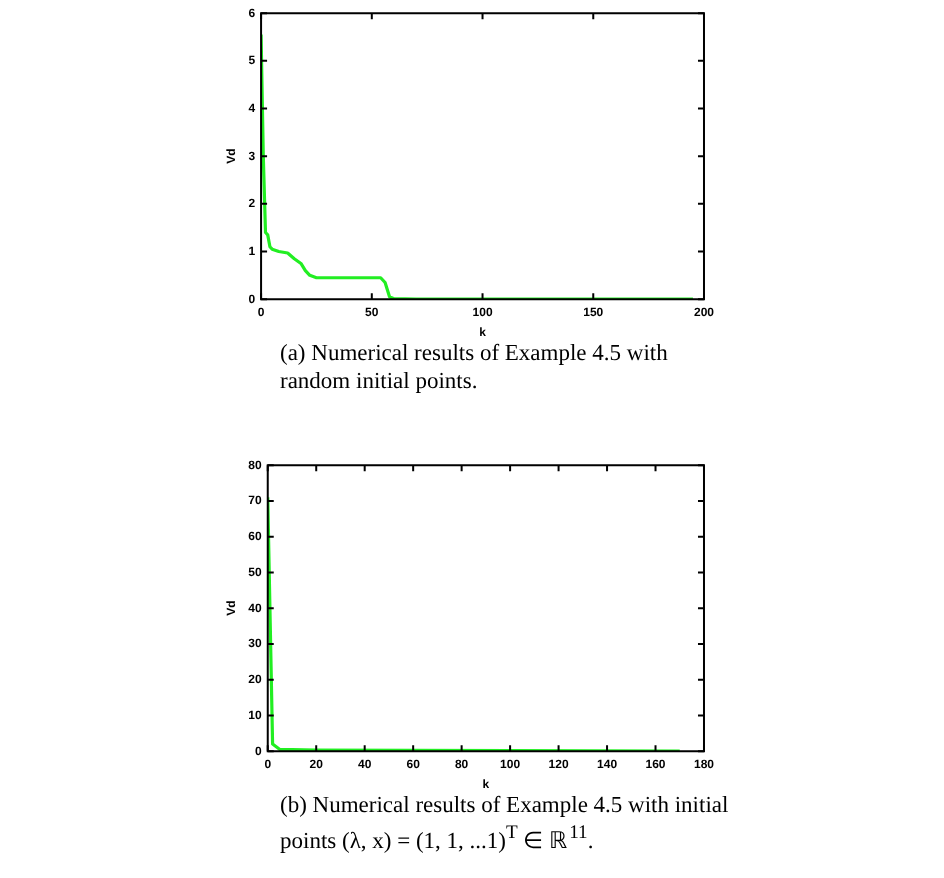  I want to click on text: (a) Numerical results of Example 4.5 with random initial points., so click(475, 368).